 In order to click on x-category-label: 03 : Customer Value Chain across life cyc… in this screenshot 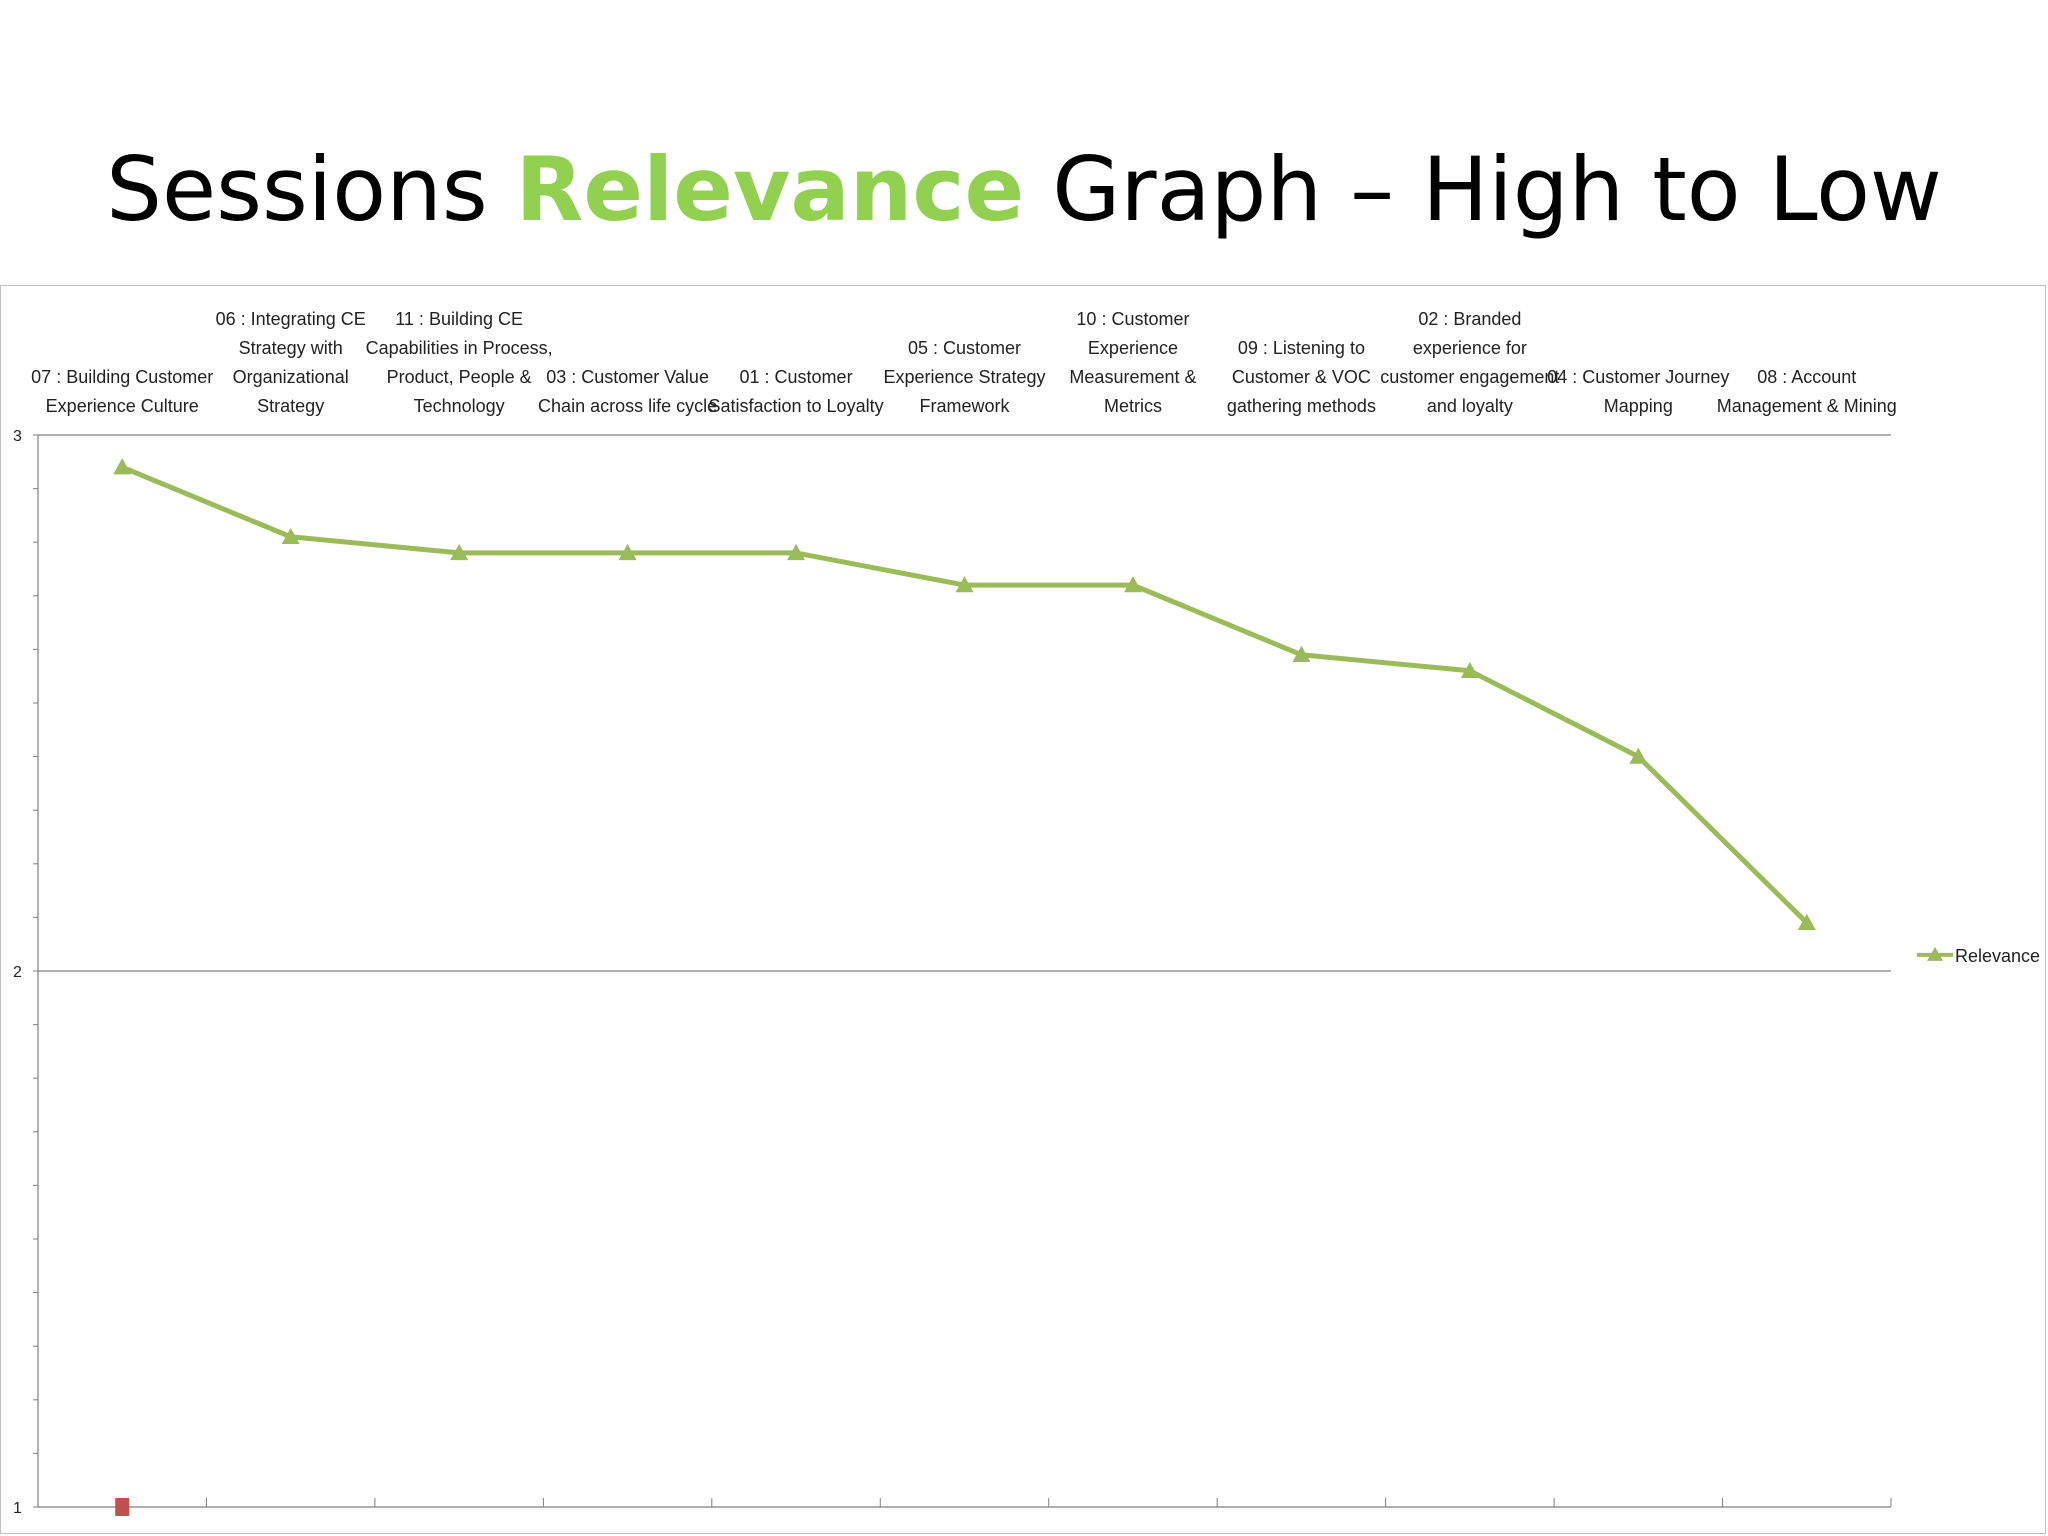, I will do `click(627, 391)`.